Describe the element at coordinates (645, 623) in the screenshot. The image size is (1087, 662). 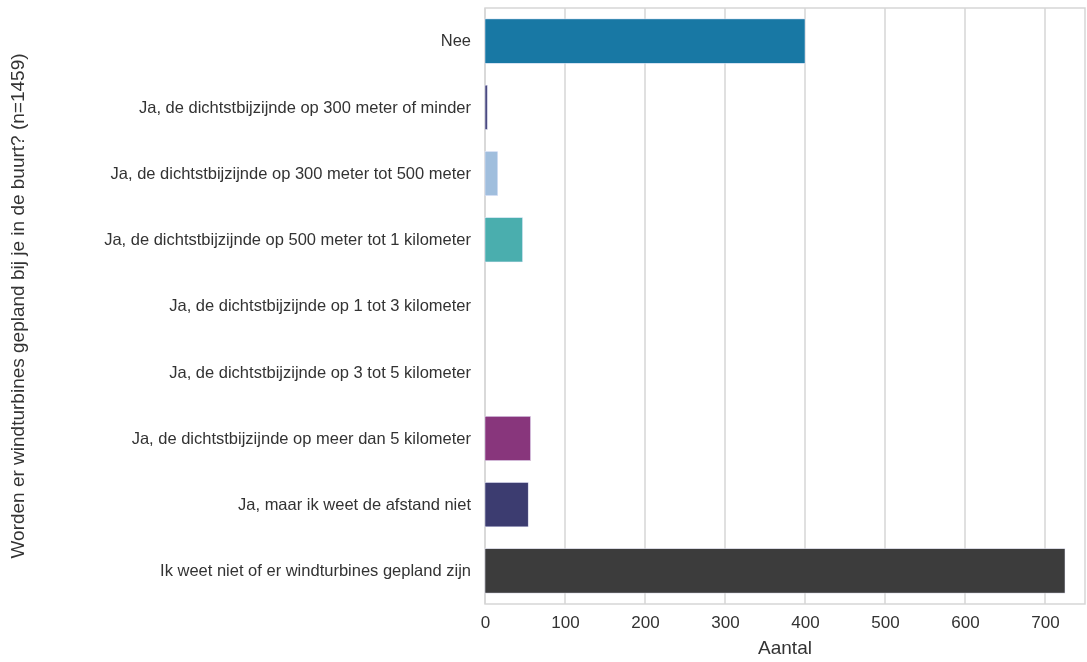
I see `x-tick-label: 200` at that location.